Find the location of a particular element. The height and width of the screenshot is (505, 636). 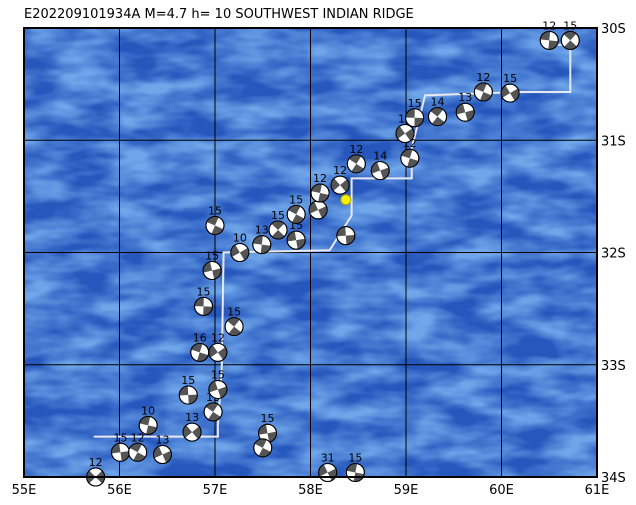

lat-tick-label: 31S is located at coordinates (613, 141).